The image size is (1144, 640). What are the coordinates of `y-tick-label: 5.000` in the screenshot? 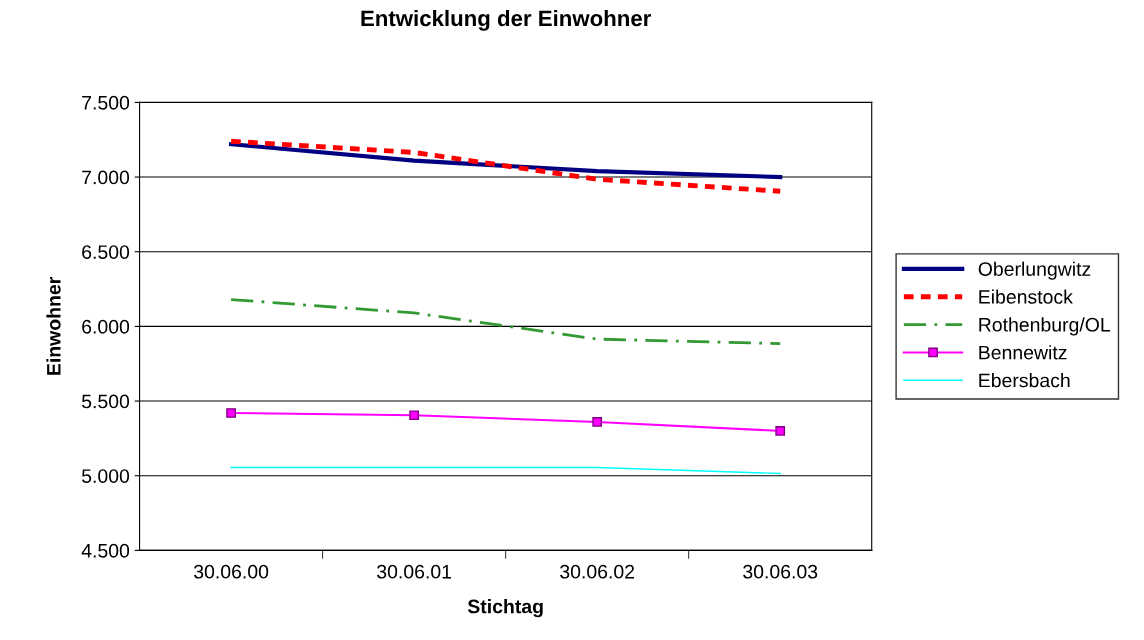 It's located at (105, 476).